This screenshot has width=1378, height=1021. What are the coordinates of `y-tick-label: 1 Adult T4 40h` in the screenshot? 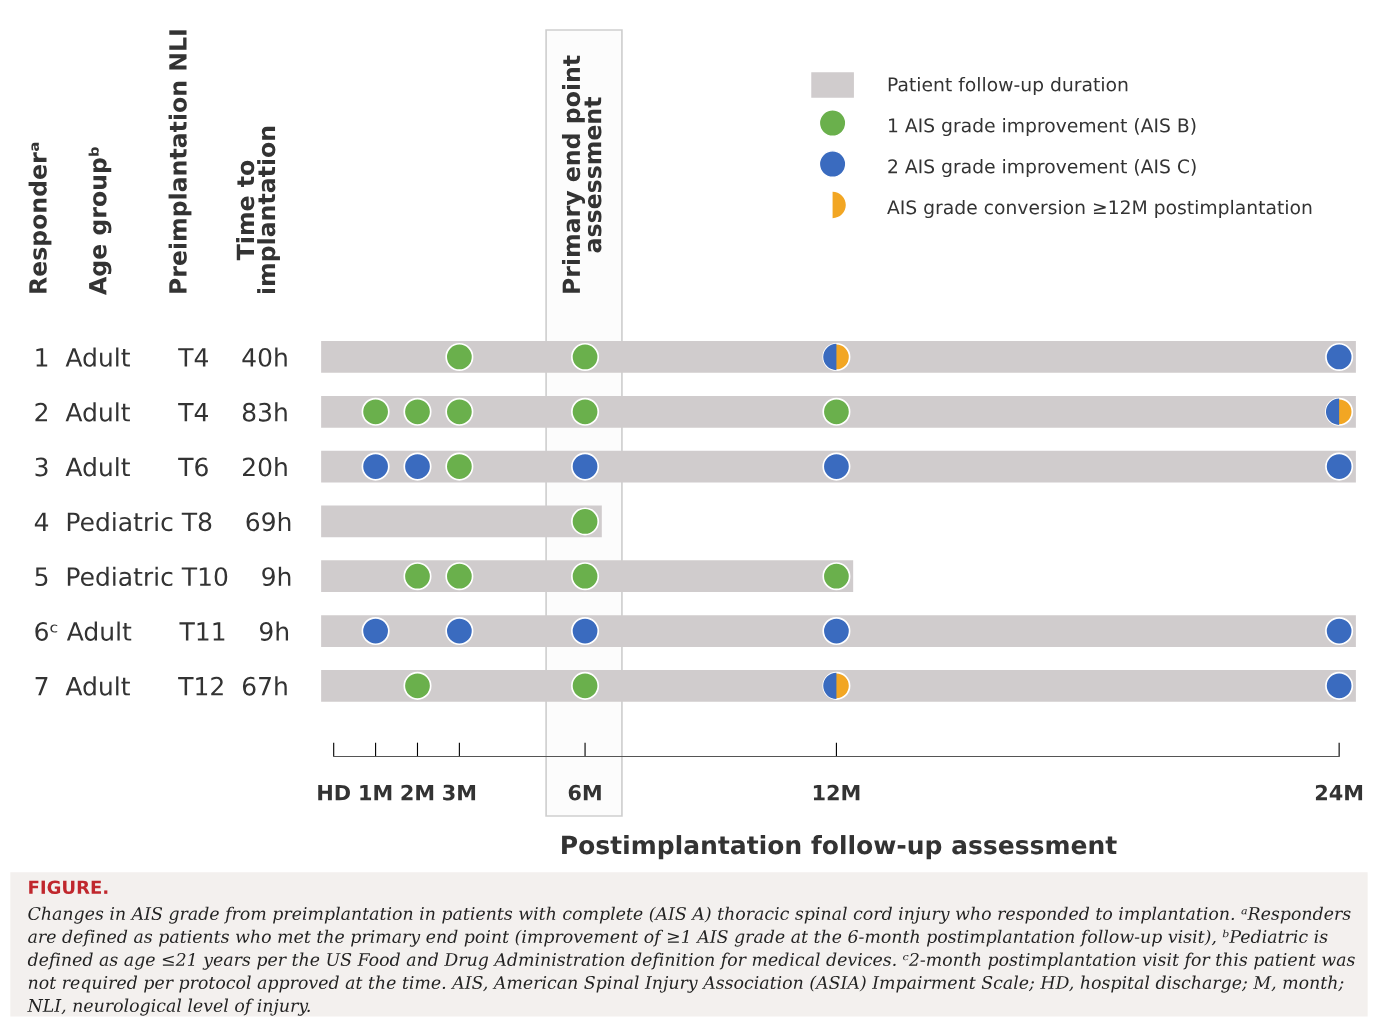 It's located at (161, 357).